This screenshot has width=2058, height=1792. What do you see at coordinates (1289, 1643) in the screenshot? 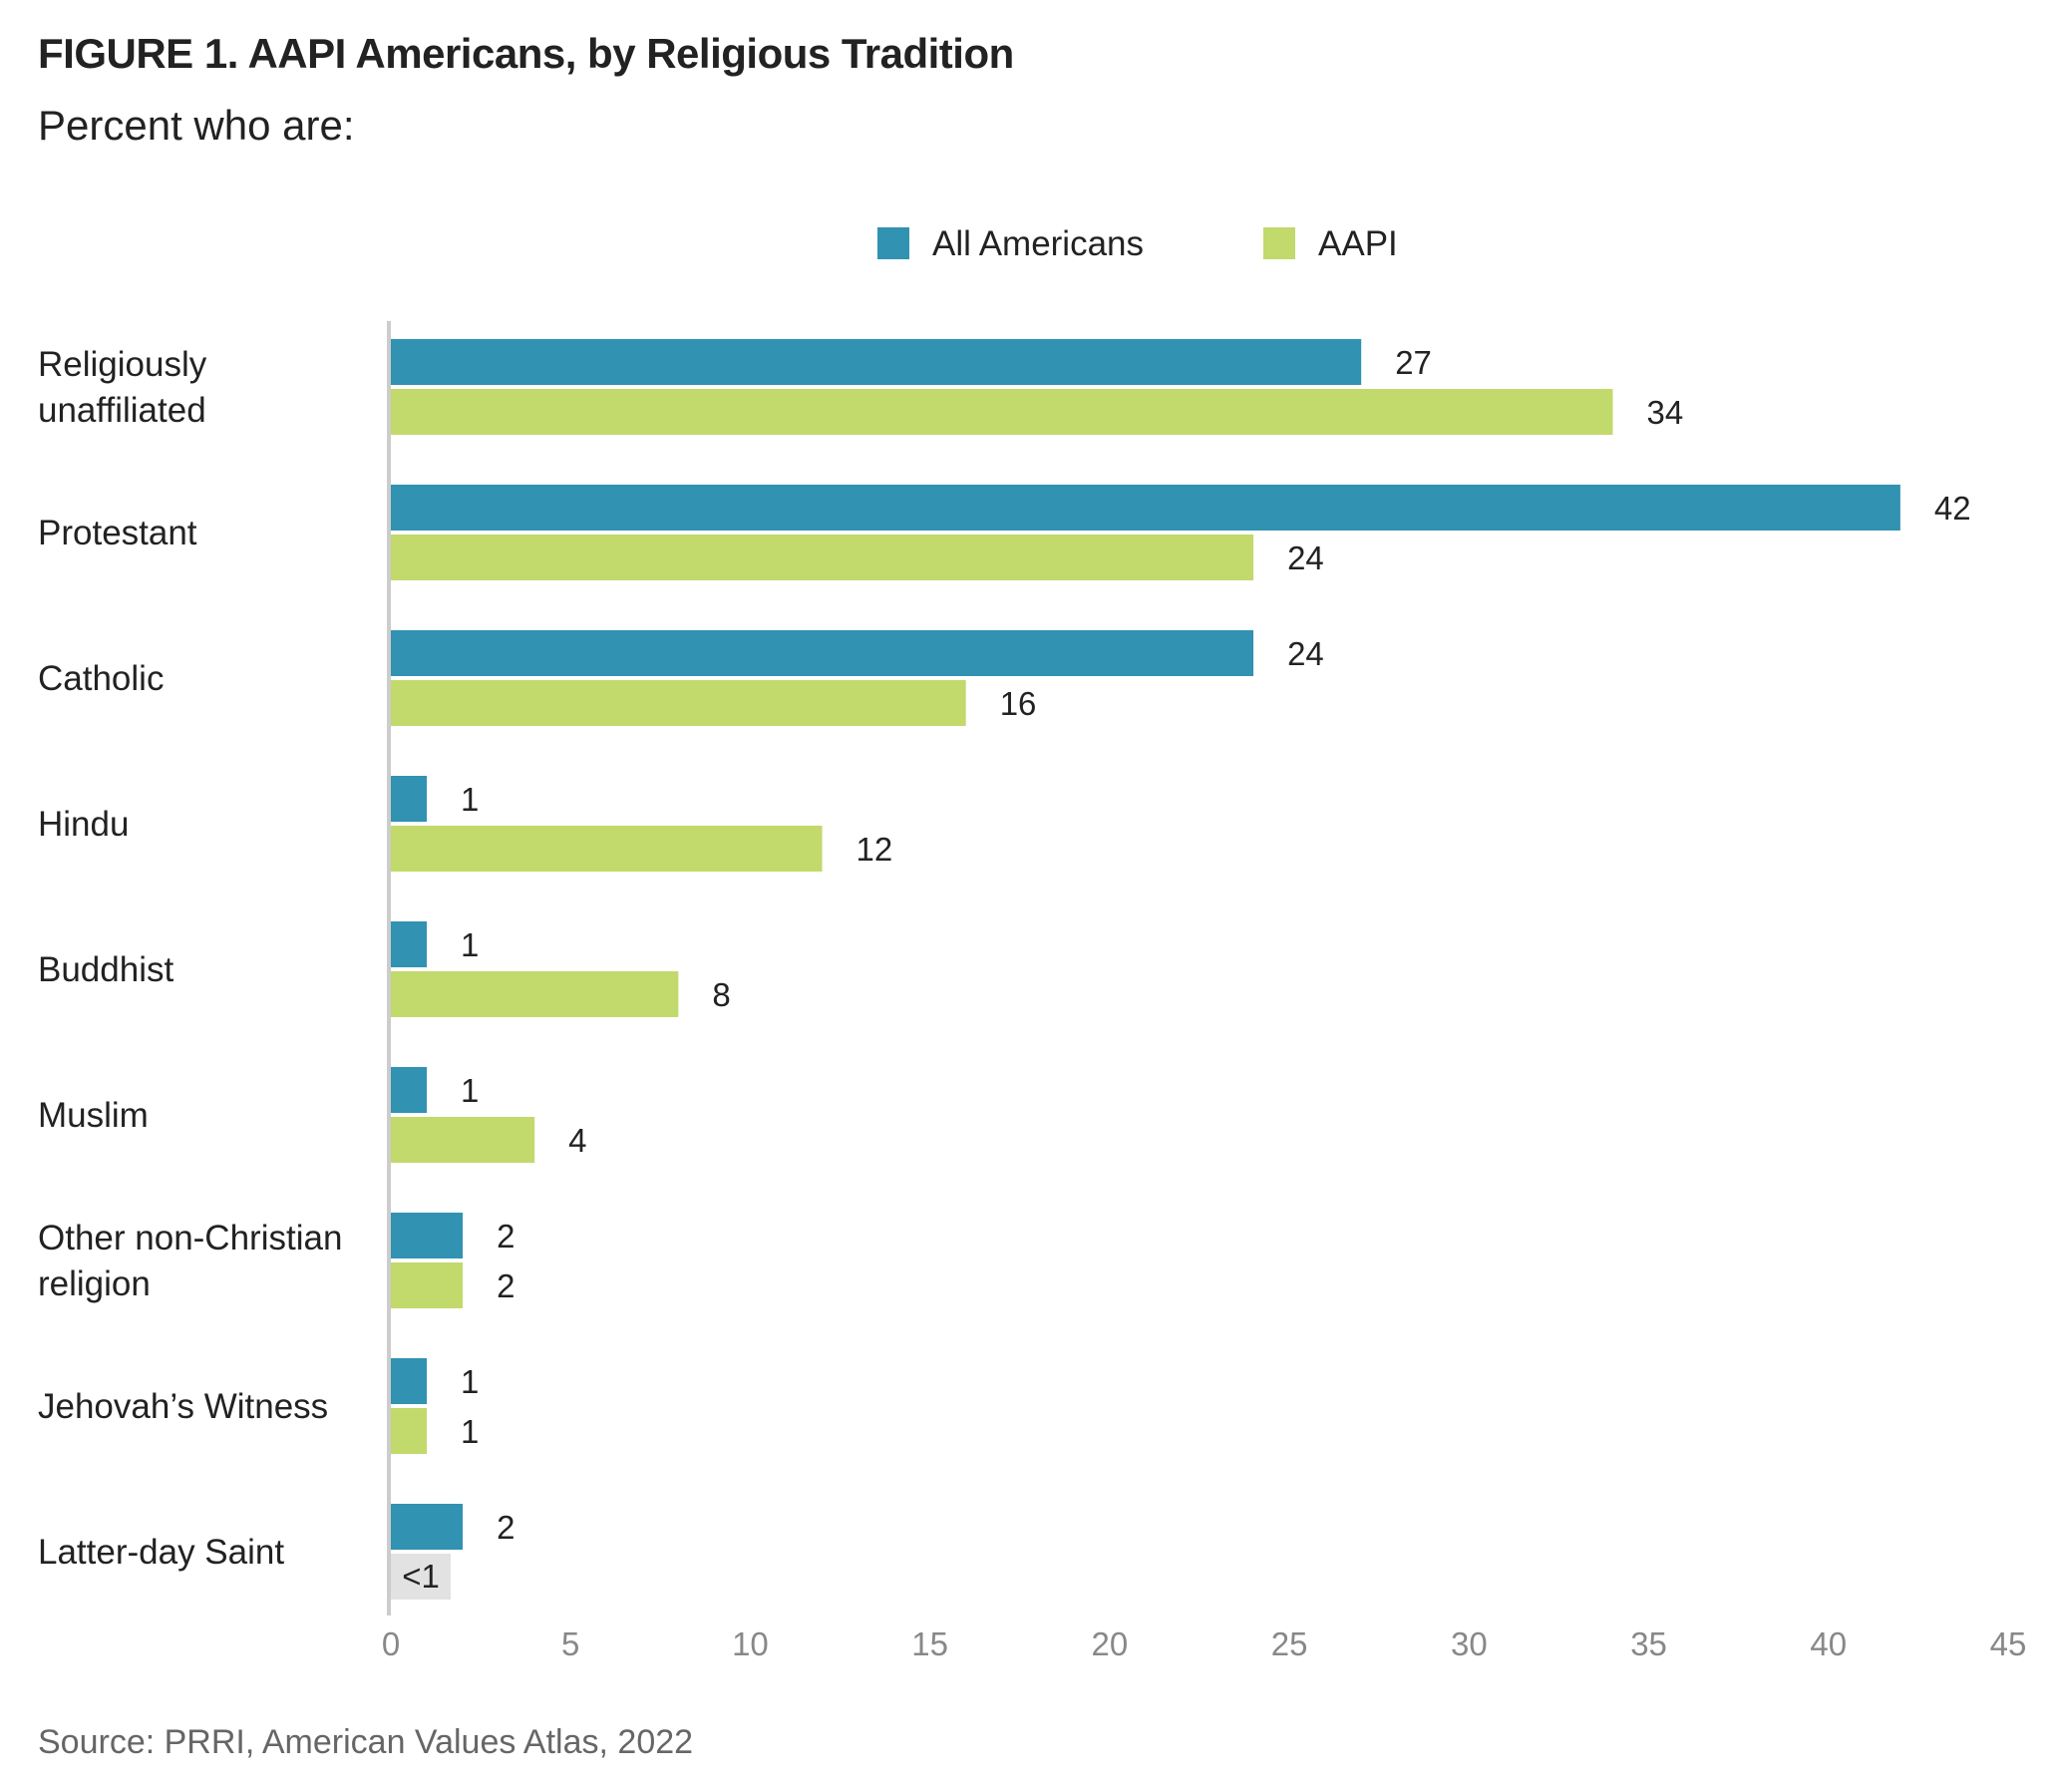
I see `x-tick-label: 25` at bounding box center [1289, 1643].